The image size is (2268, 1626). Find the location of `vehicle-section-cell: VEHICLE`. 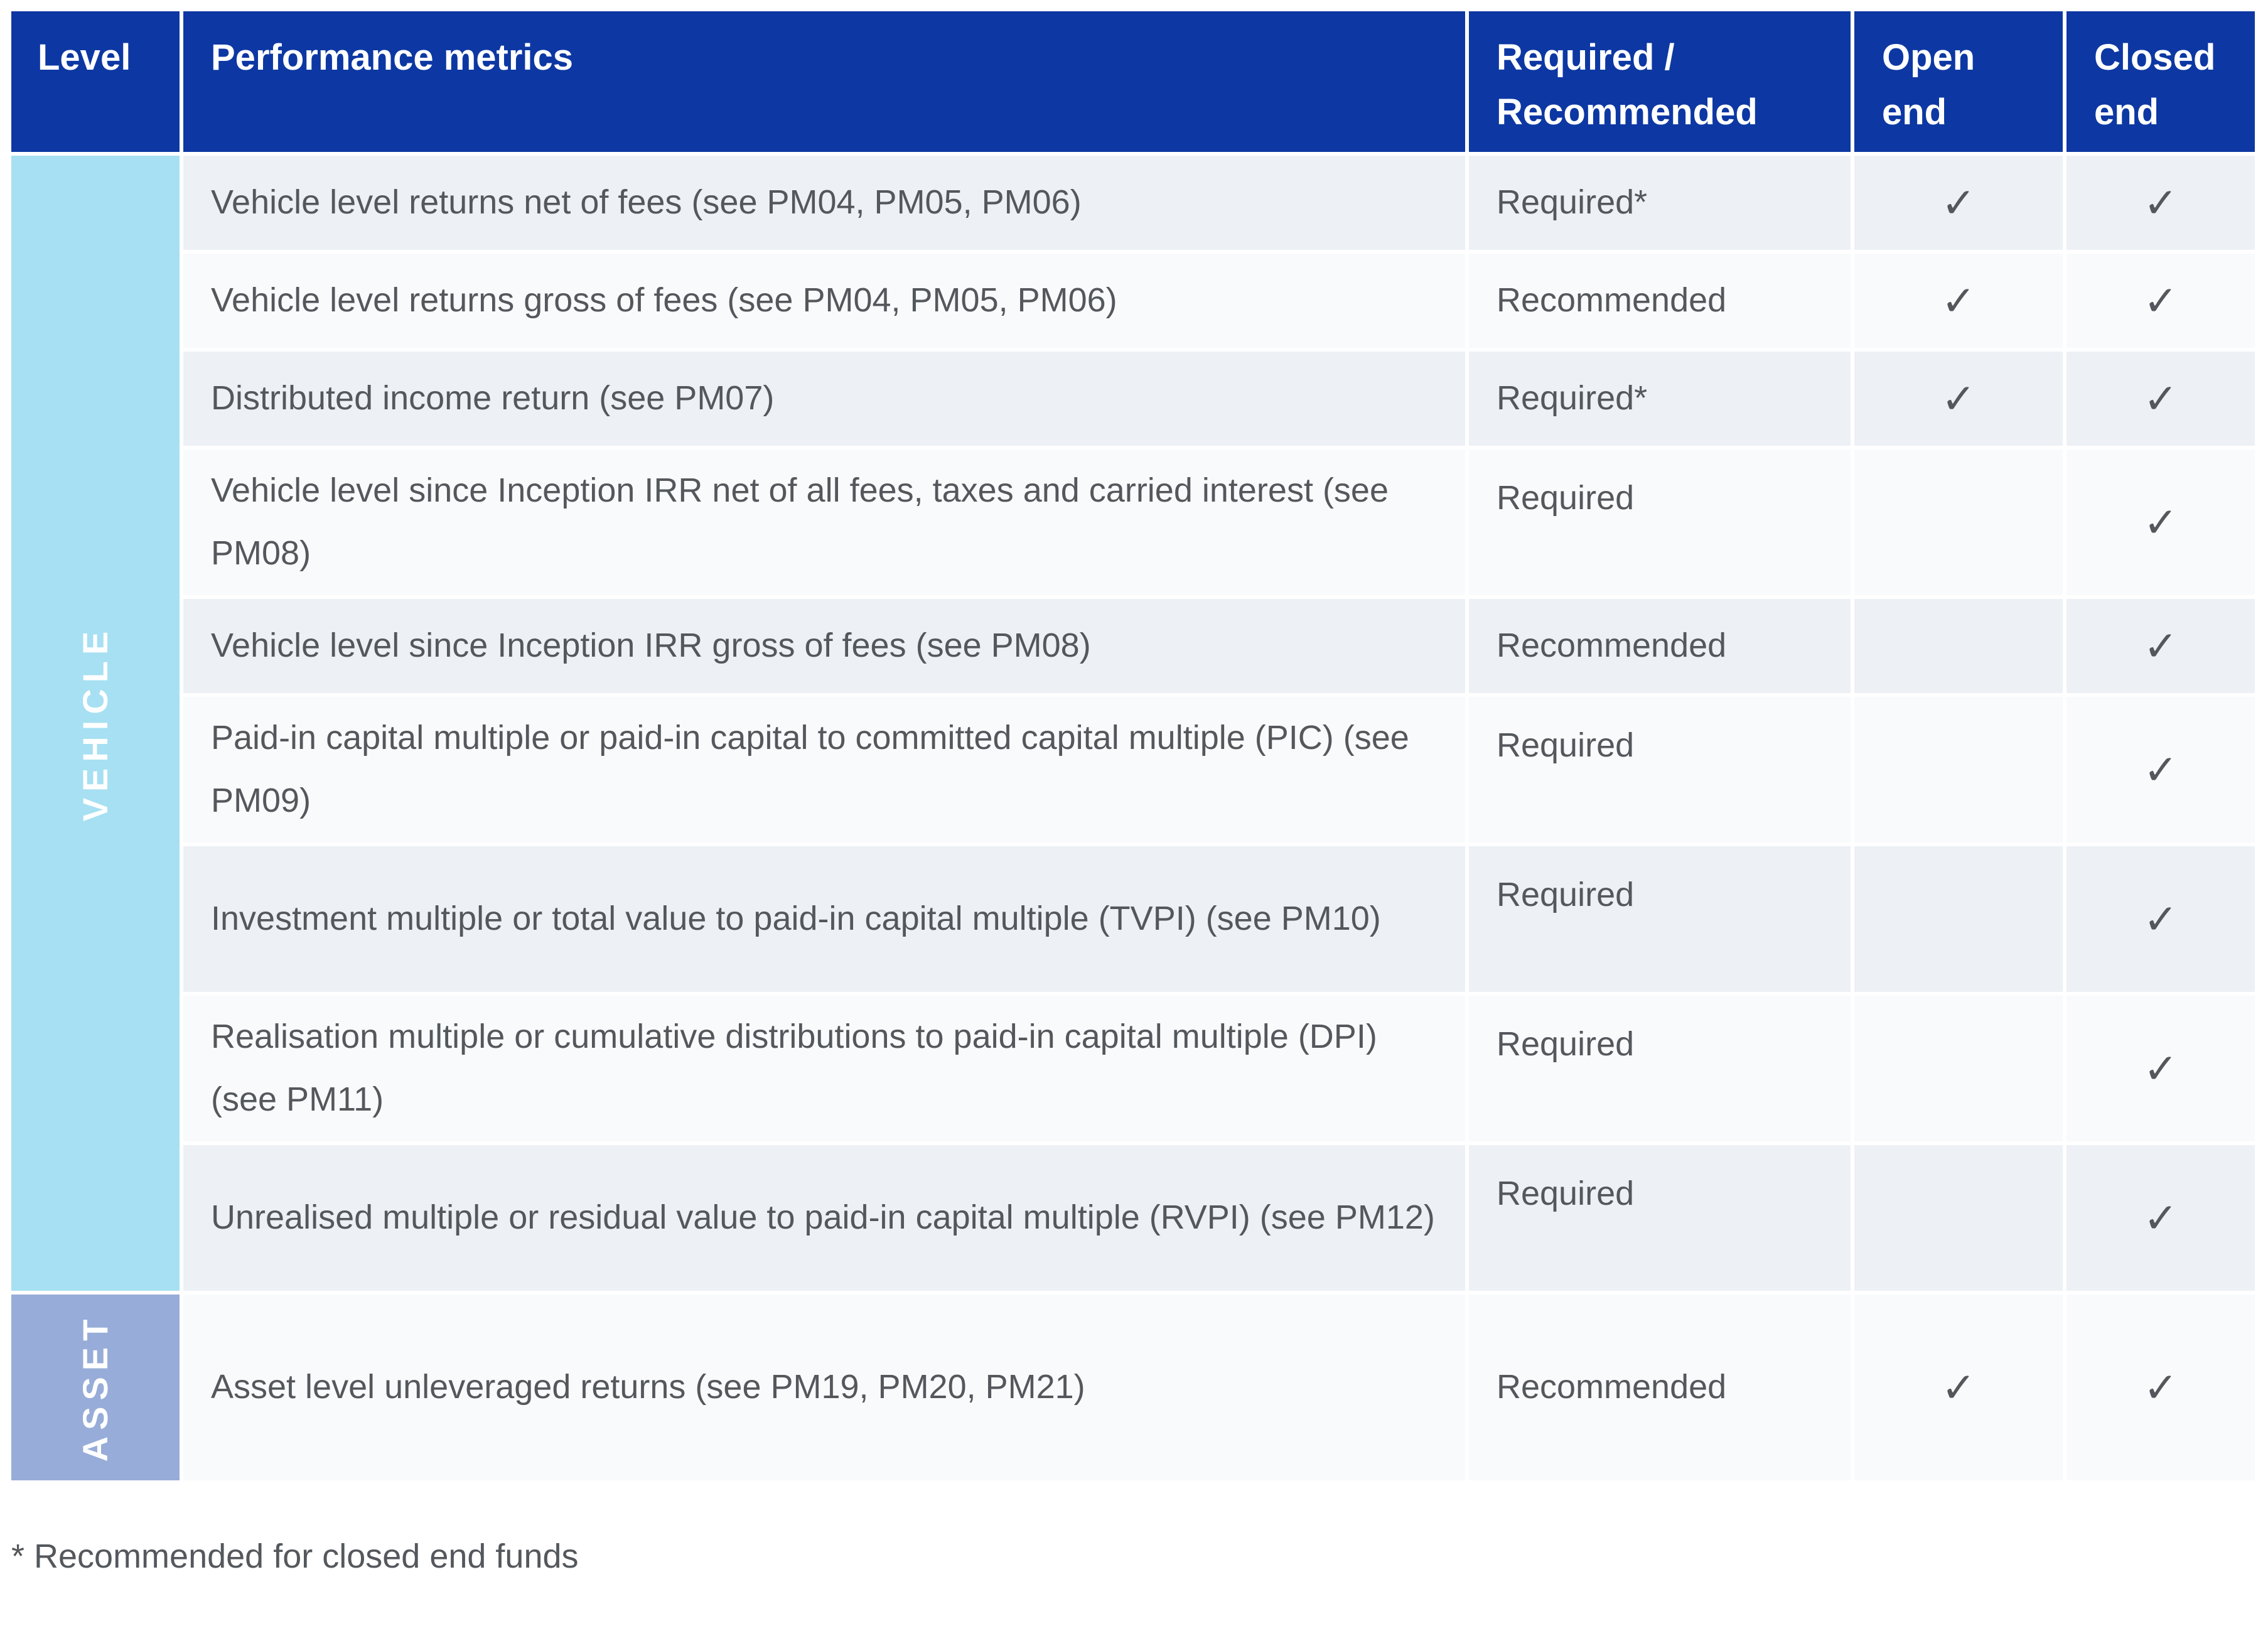

vehicle-section-cell: VEHICLE is located at coordinates (96, 723).